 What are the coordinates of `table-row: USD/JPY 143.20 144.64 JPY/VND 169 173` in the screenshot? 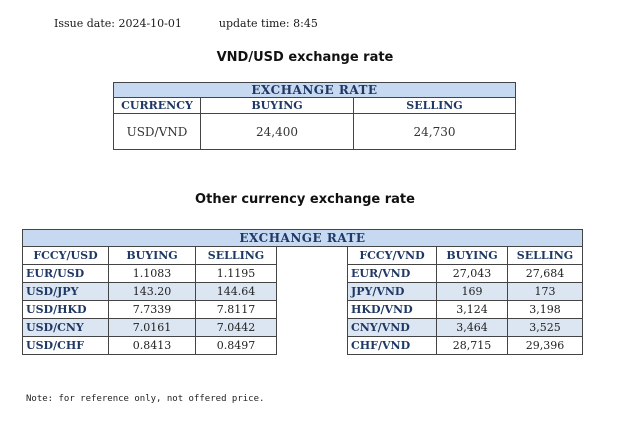 It's located at (302, 291).